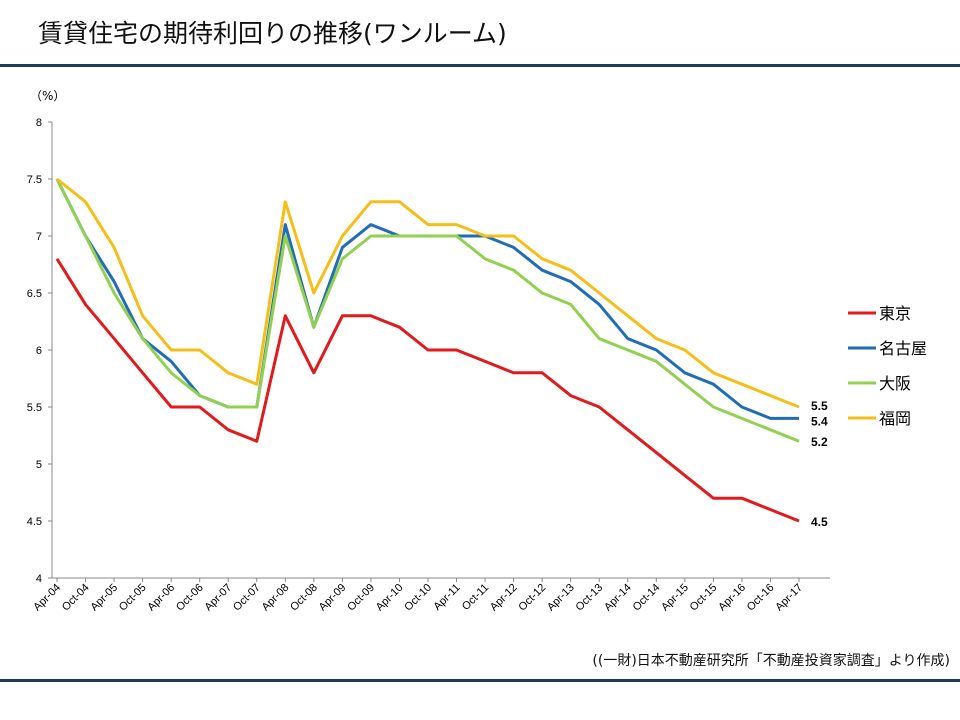 This screenshot has height=720, width=960. I want to click on y-tick-label: 4, so click(39, 579).